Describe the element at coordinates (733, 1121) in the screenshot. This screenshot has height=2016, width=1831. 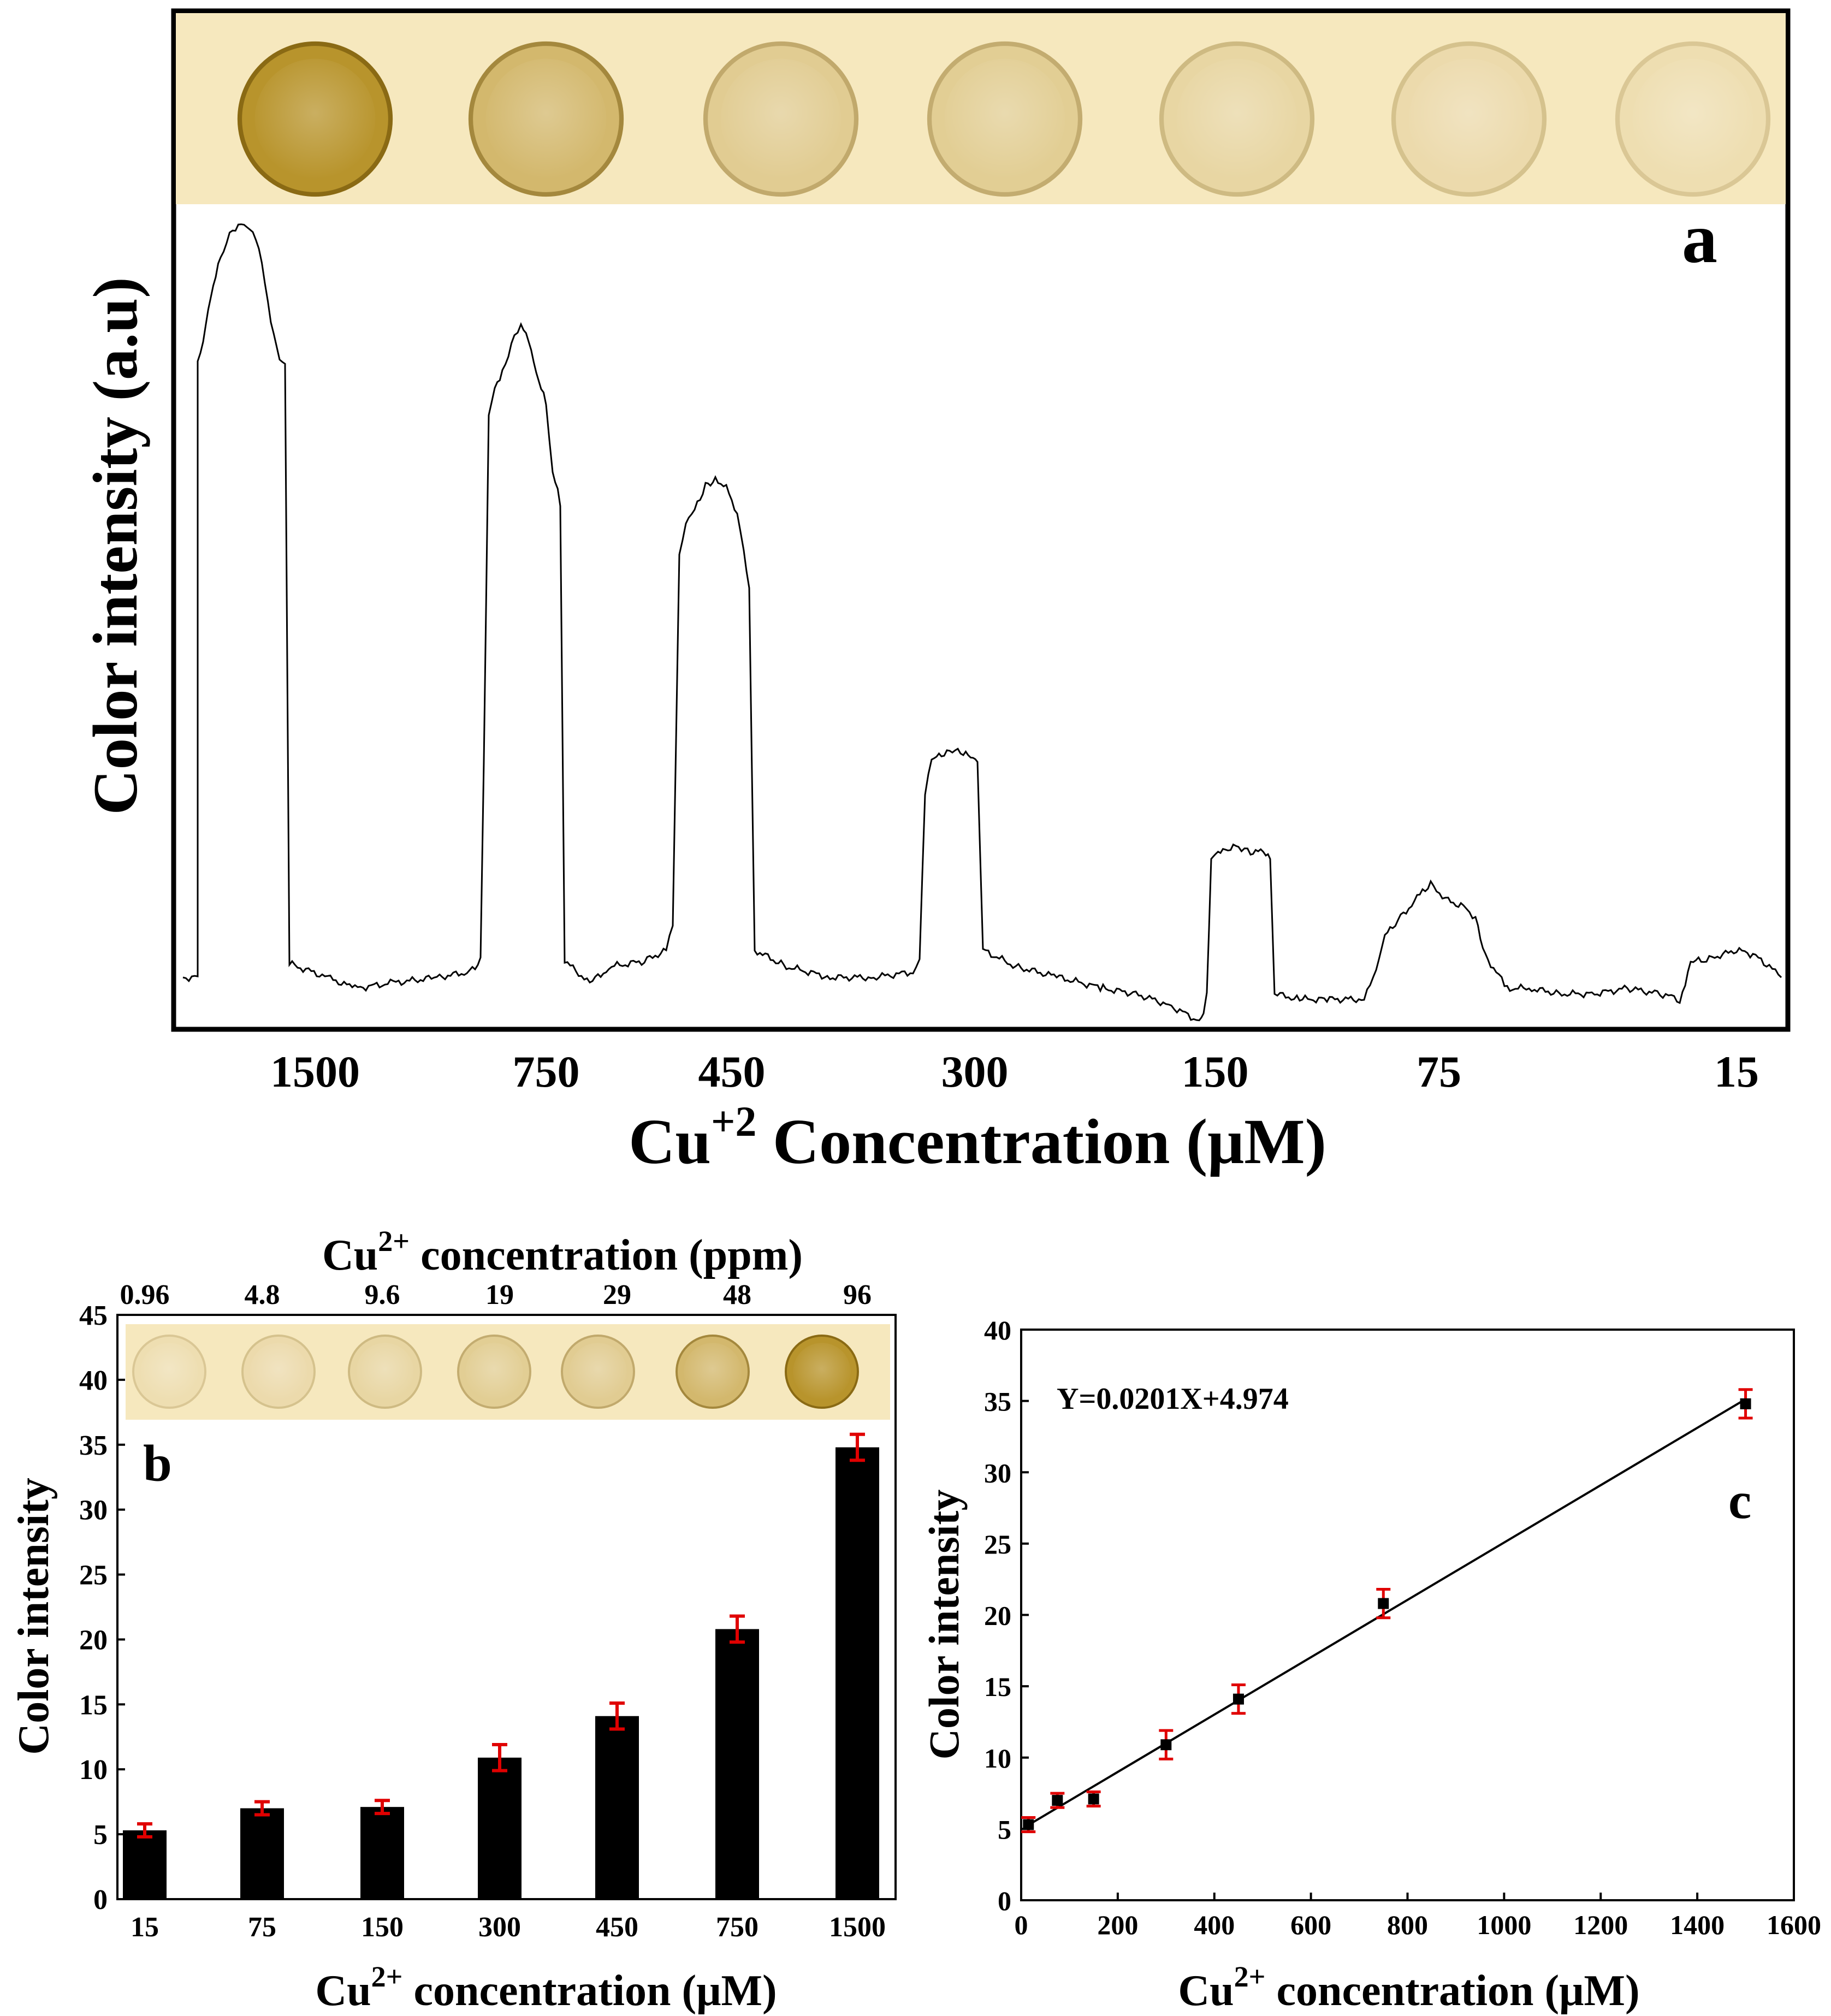
I see `panel-a-xlabel-sup: +2` at that location.